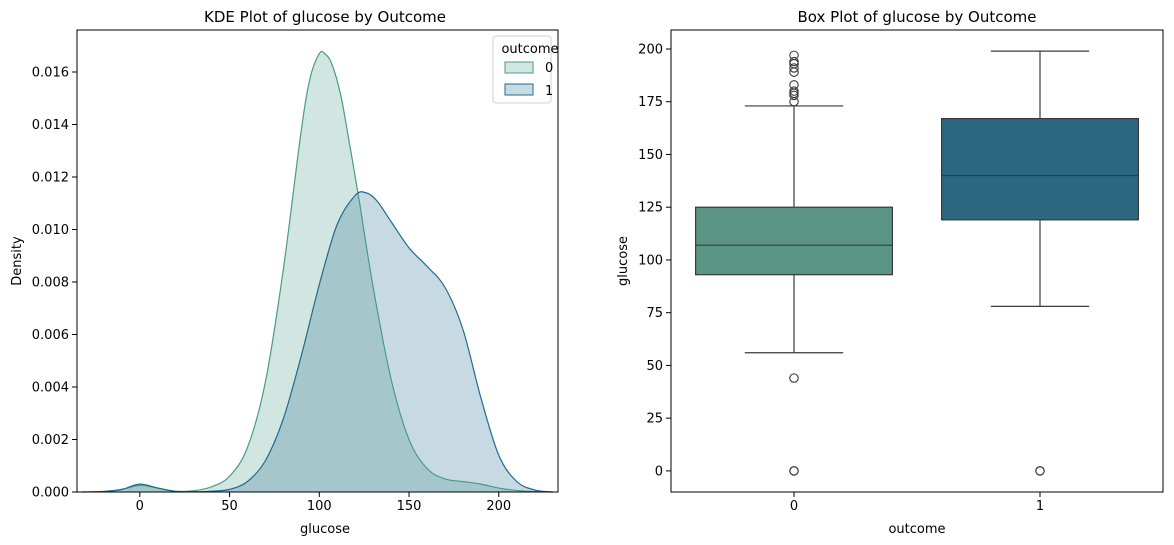 This screenshot has height=545, width=1174. What do you see at coordinates (650, 208) in the screenshot?
I see `y-tick-label: 125` at bounding box center [650, 208].